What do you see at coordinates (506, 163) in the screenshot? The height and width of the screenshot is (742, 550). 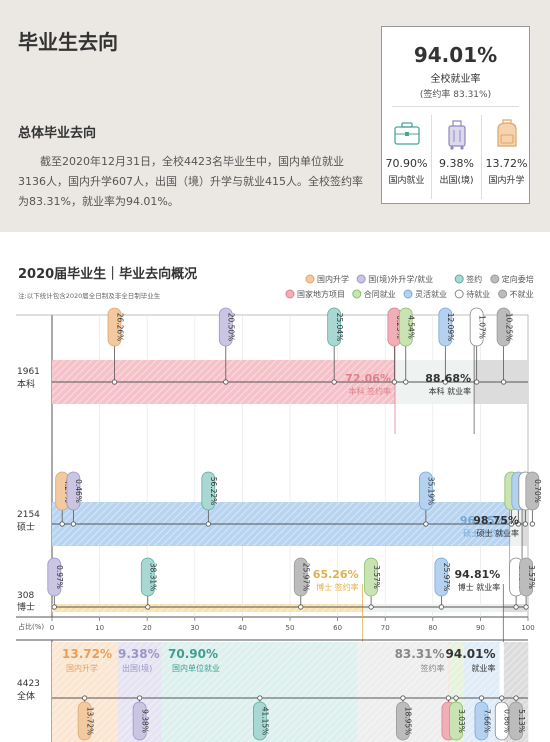 I see `card-item-value: 13.72%` at bounding box center [506, 163].